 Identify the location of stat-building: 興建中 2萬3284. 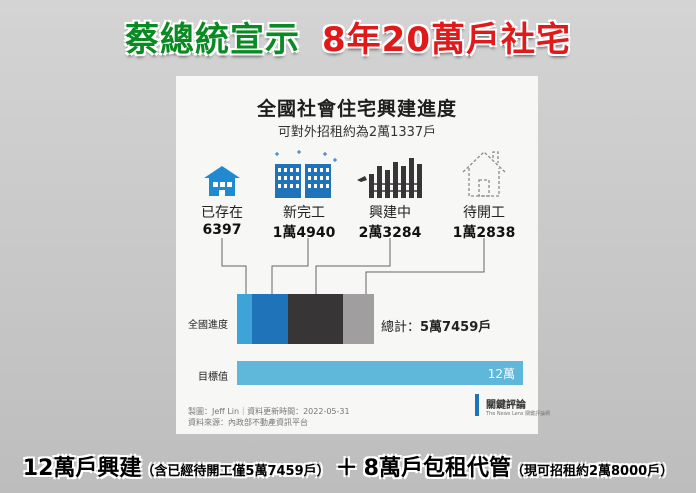
(390, 199).